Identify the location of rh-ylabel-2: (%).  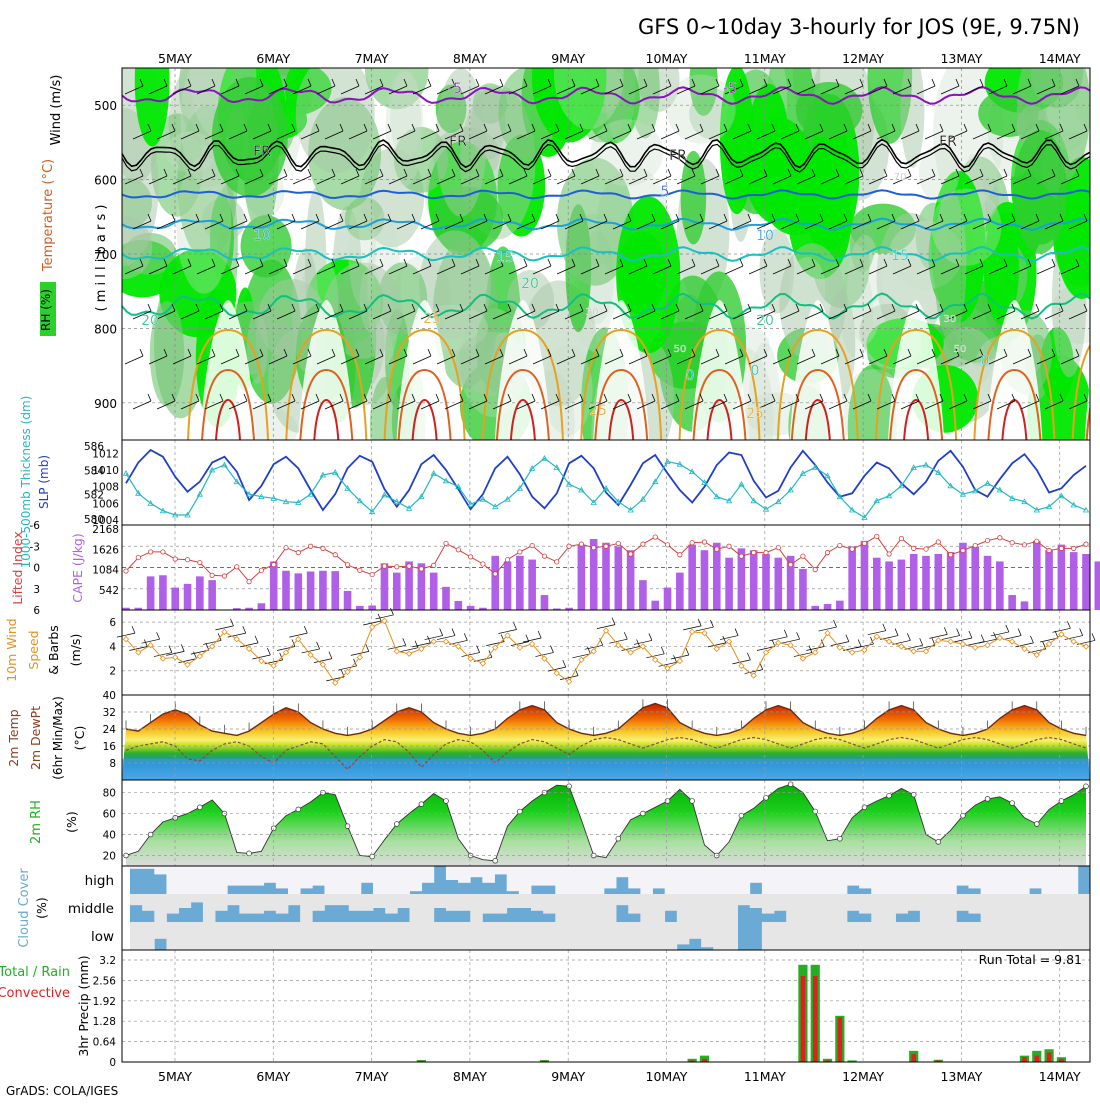
(71, 822).